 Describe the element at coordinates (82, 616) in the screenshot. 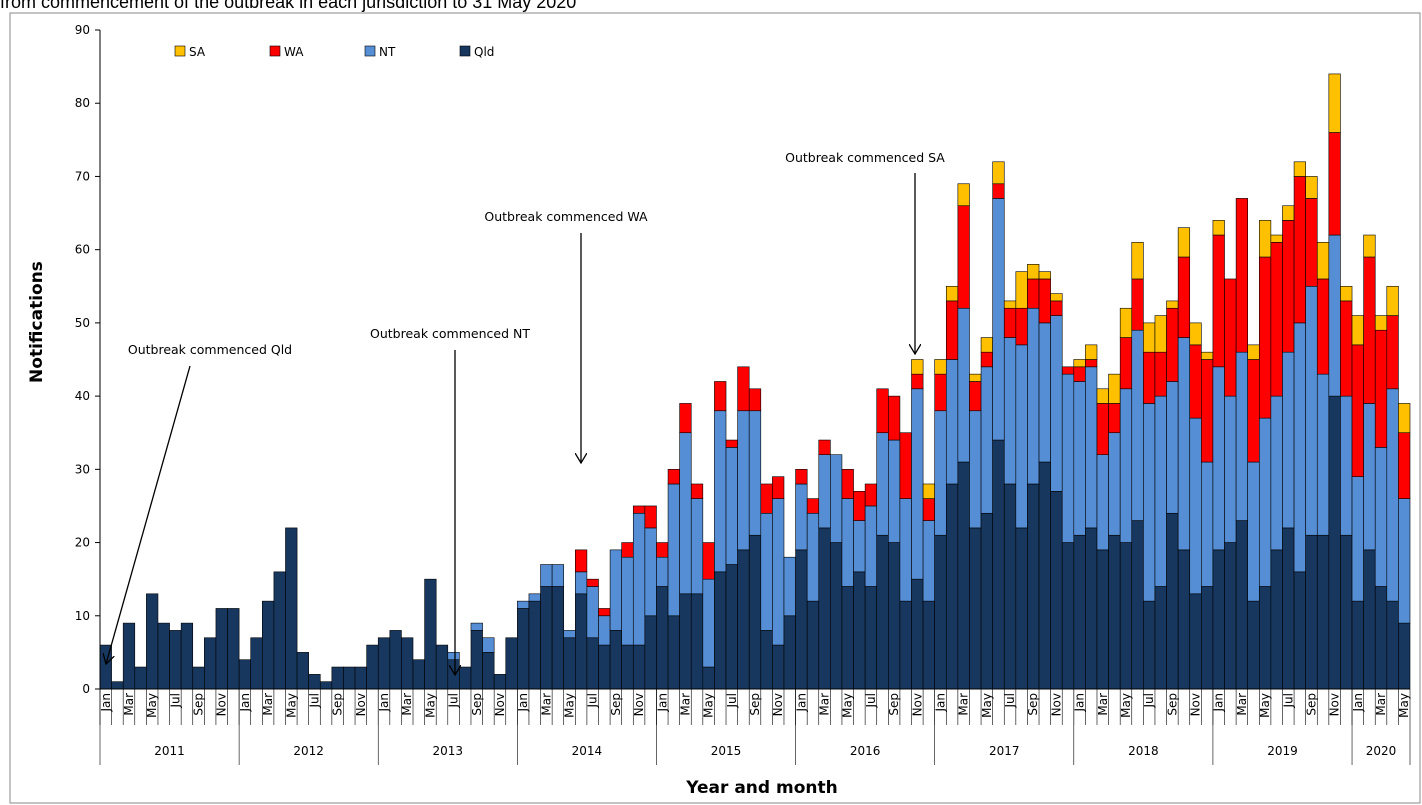

I see `y-tick-label: 10` at that location.